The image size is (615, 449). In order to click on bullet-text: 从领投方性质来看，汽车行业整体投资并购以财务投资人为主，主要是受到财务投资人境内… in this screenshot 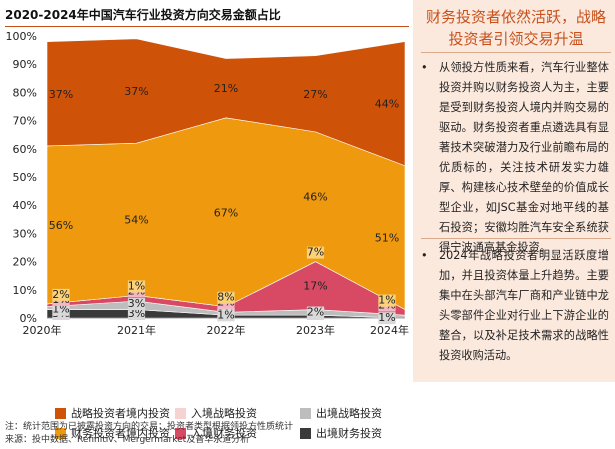, I will do `click(524, 157)`.